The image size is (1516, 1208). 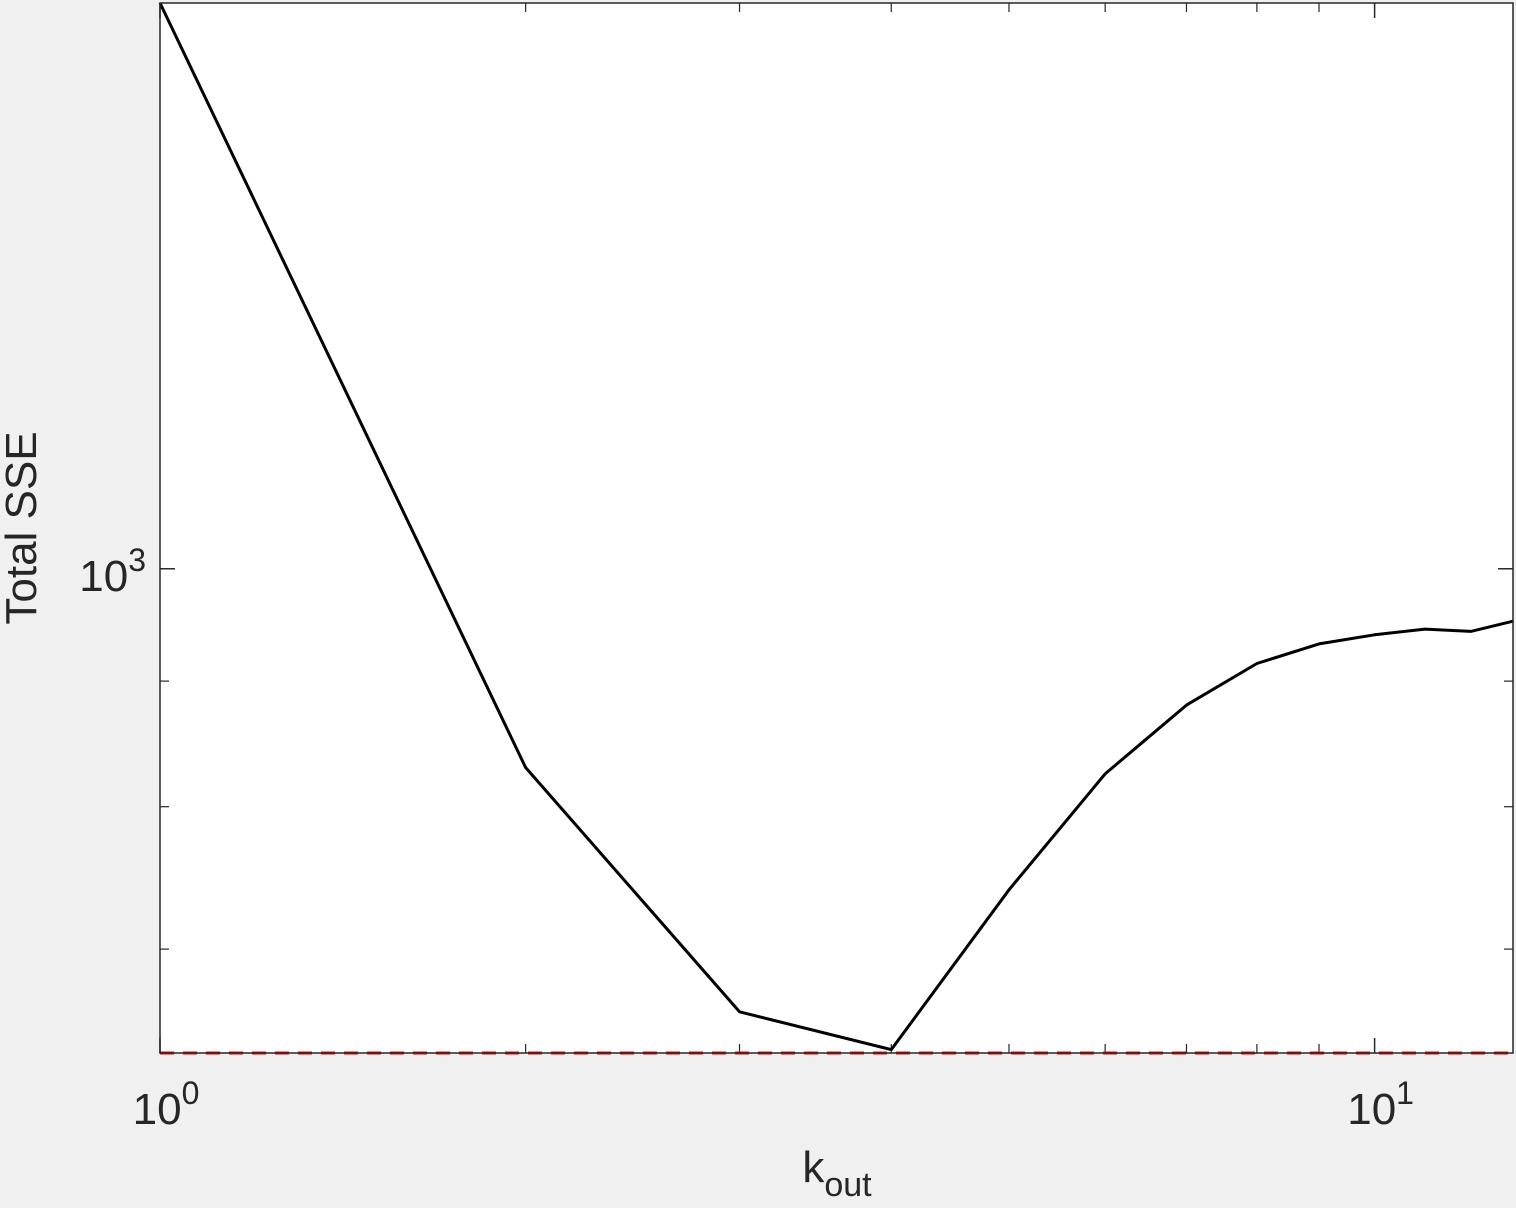 What do you see at coordinates (848, 1185) in the screenshot?
I see `x-axis-label-subscript: out` at bounding box center [848, 1185].